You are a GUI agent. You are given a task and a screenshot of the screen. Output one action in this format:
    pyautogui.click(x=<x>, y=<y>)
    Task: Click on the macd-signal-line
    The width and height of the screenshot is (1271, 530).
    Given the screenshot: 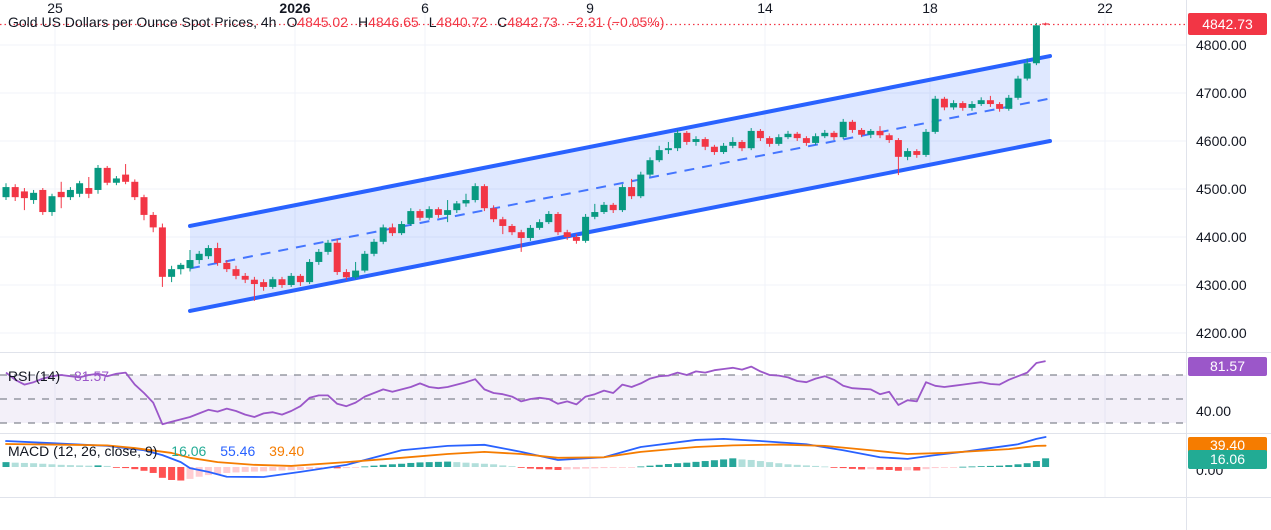 What is the action you would take?
    pyautogui.click(x=526, y=455)
    